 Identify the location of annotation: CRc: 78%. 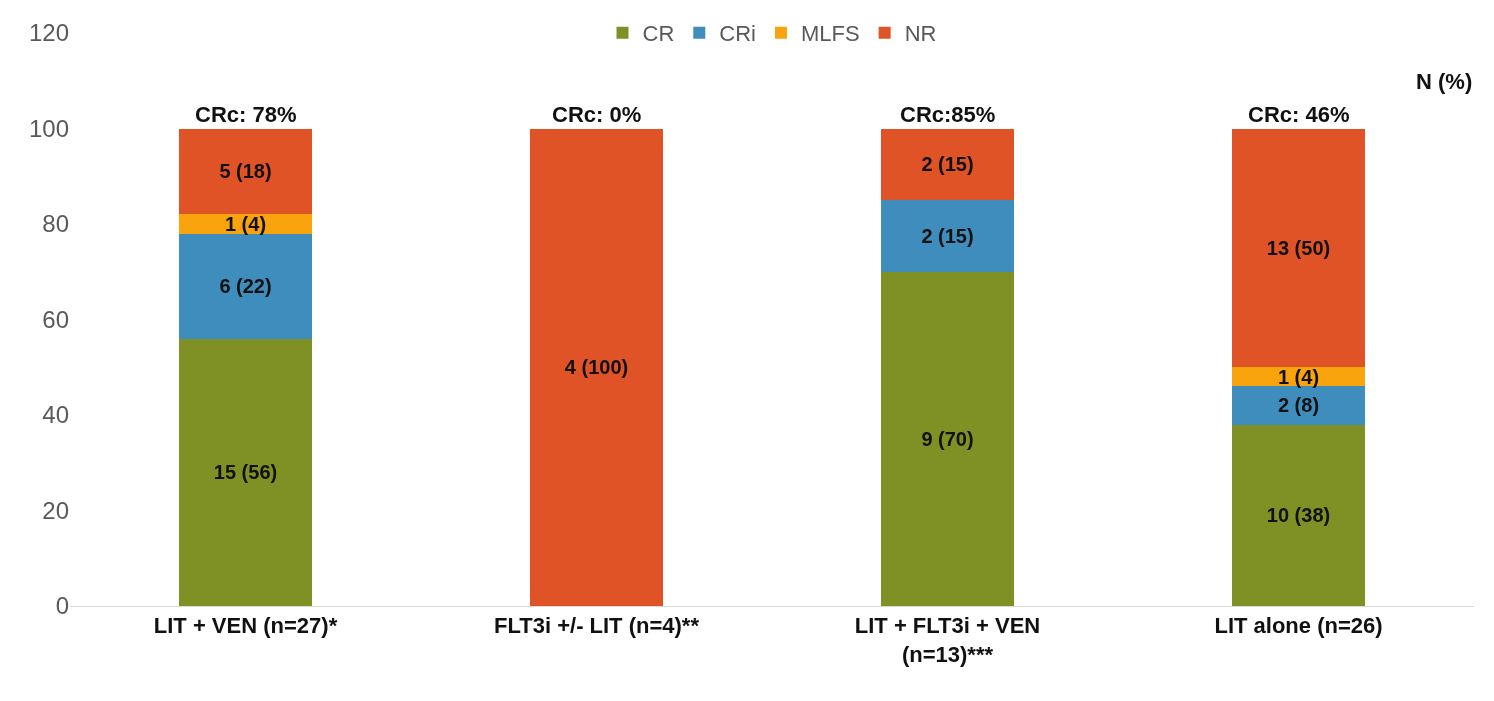
(246, 114).